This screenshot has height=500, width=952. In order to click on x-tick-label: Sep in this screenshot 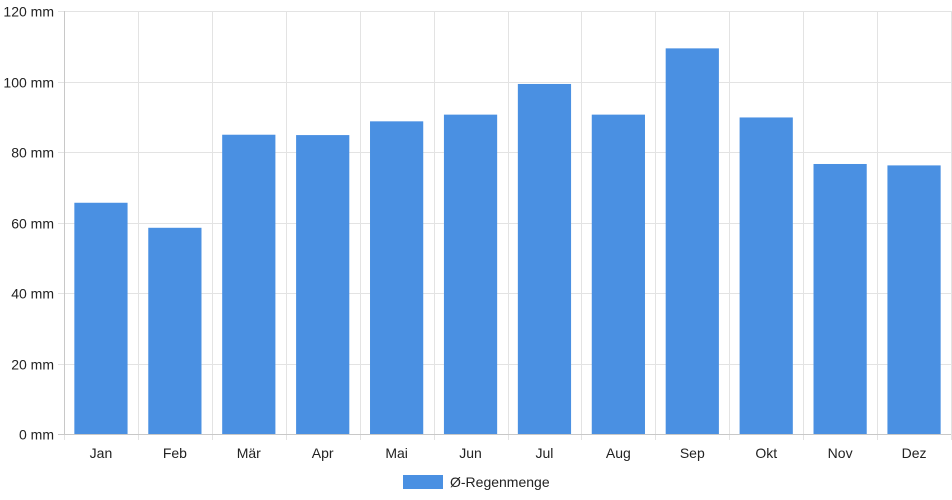, I will do `click(692, 453)`.